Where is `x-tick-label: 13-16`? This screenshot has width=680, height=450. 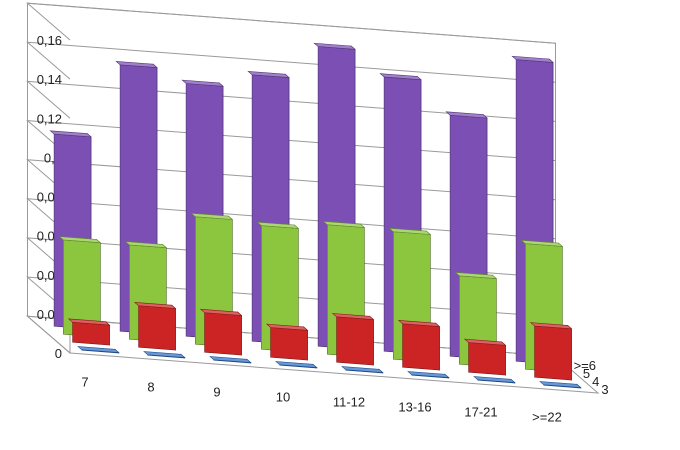
x-tick-label: 13-16 is located at coordinates (414, 407).